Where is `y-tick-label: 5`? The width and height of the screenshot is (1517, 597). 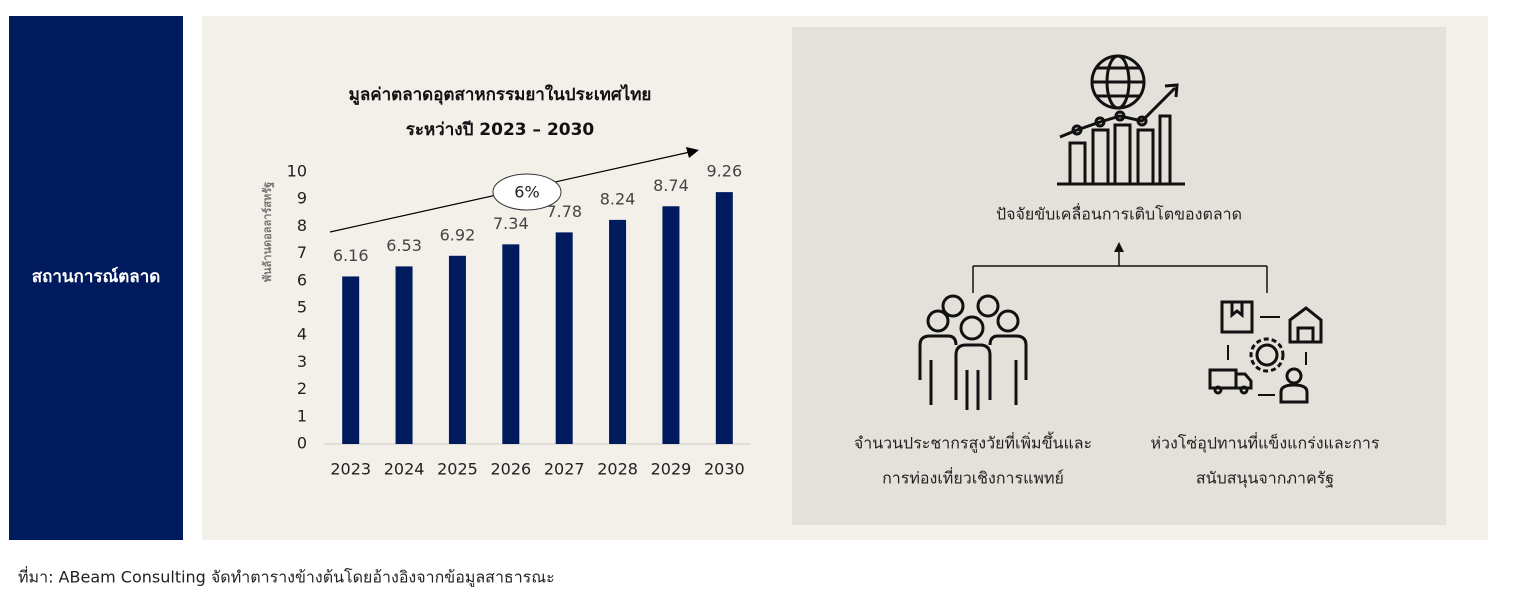 y-tick-label: 5 is located at coordinates (302, 307).